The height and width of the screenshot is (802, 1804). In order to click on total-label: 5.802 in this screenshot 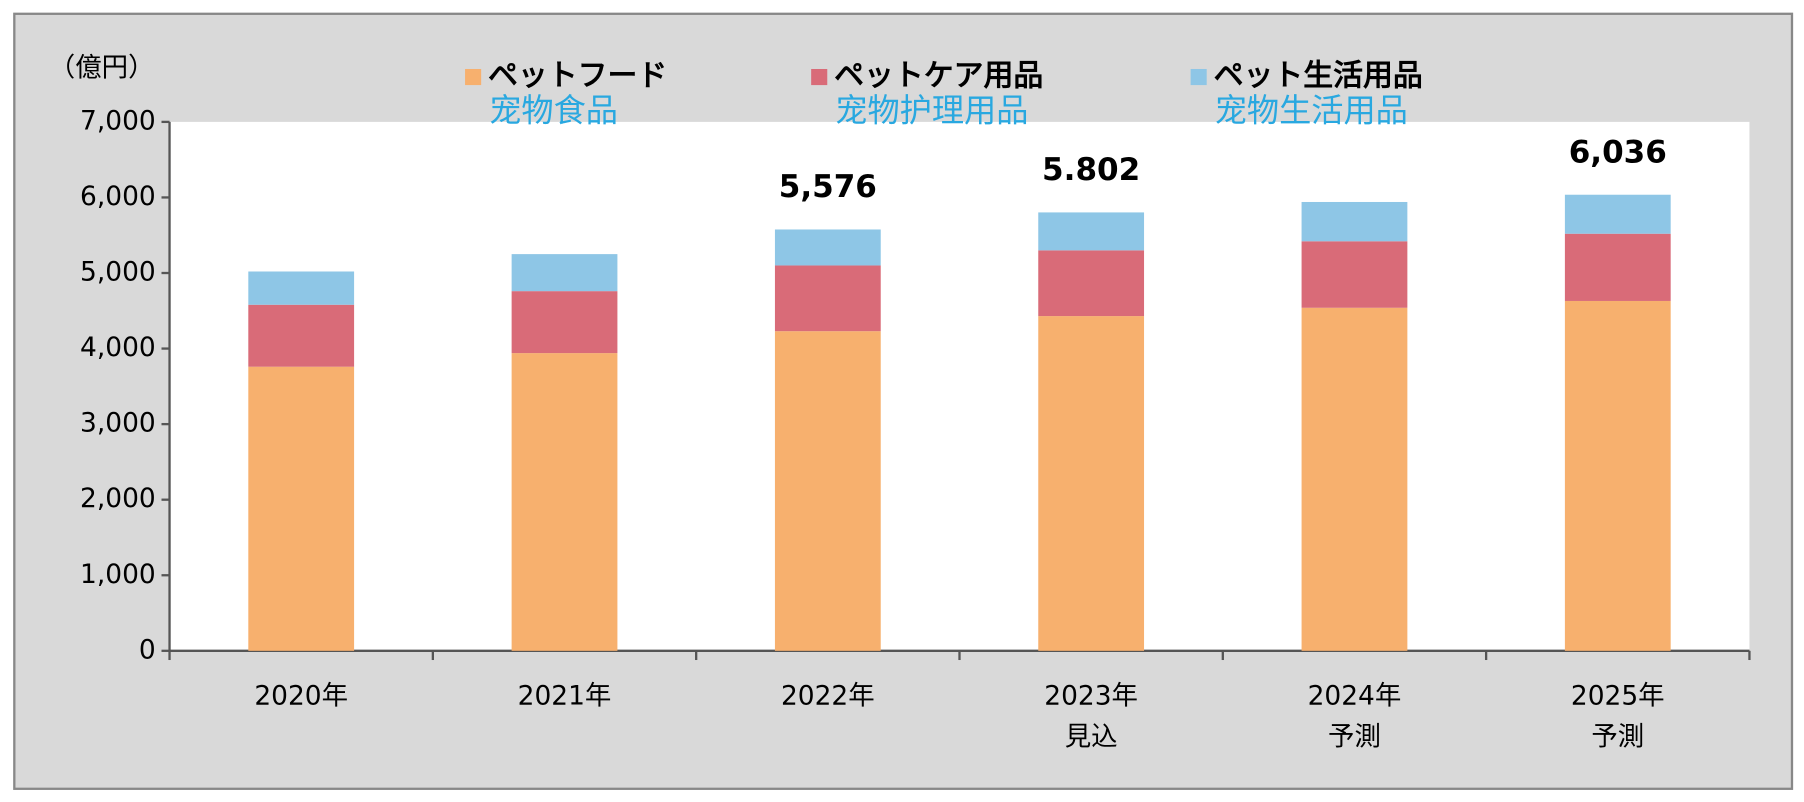, I will do `click(1091, 170)`.